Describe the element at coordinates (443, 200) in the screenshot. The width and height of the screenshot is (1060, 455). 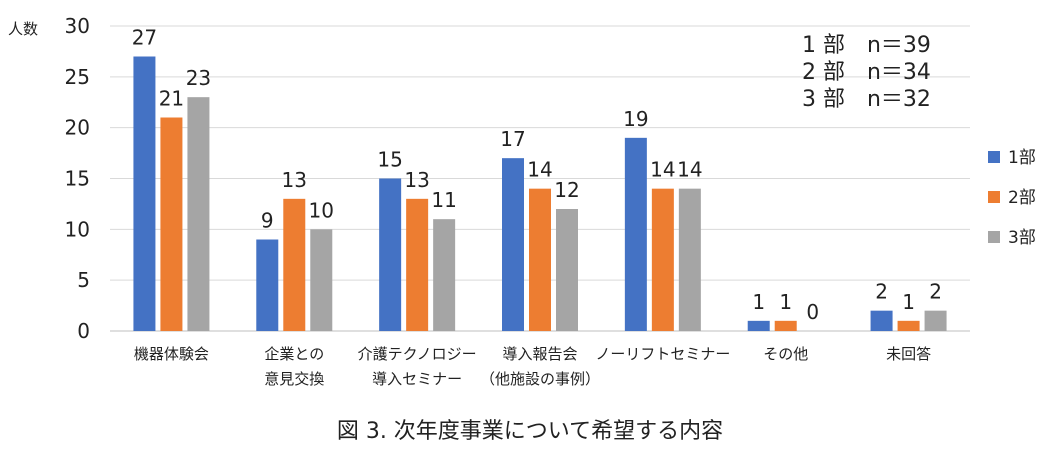
I see `data-label: 11` at that location.